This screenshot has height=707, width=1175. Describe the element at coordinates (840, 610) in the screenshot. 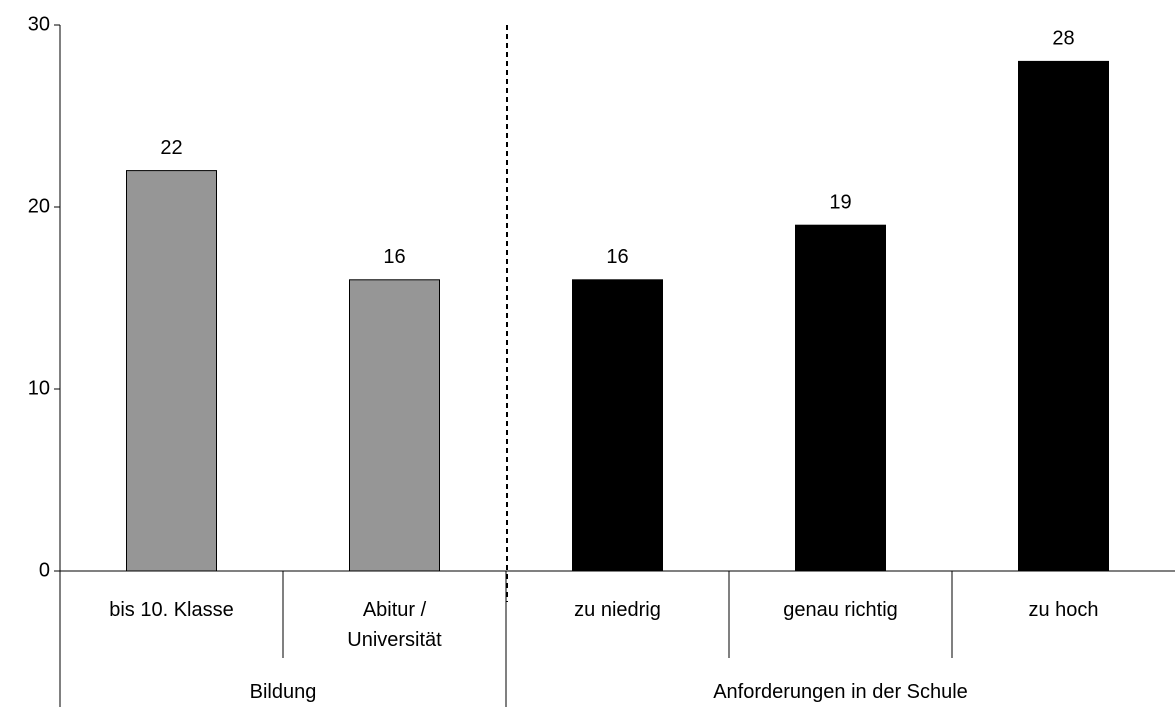

I see `x-tick-label: genau richtig` at that location.